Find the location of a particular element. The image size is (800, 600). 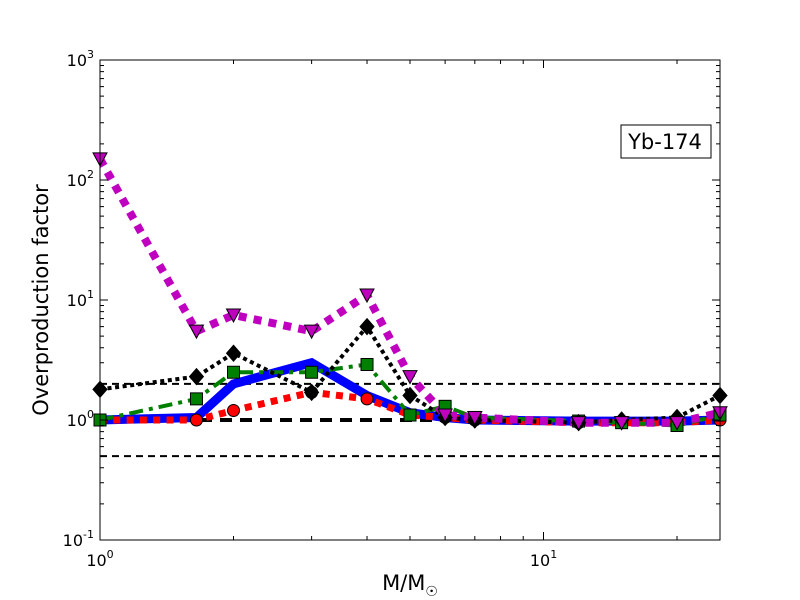

y-axis-title: Overproduction factor is located at coordinates (41, 300).